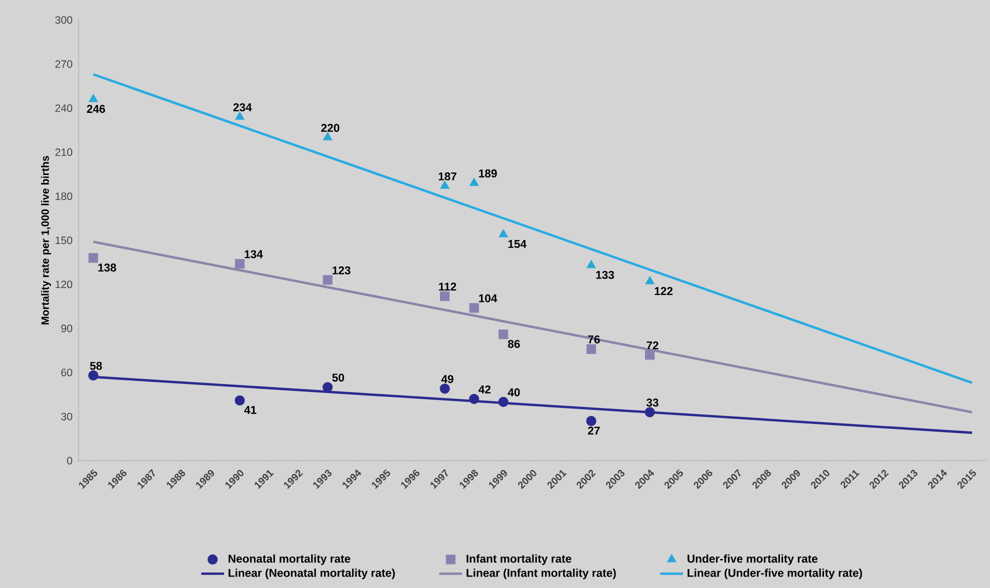 This screenshot has width=990, height=588. Describe the element at coordinates (63, 20) in the screenshot. I see `y-tick-label: 300` at that location.